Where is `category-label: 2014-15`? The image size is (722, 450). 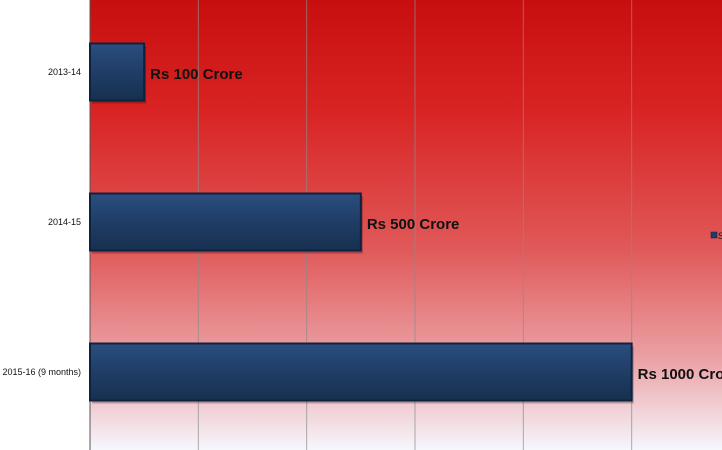 category-label: 2014-15 is located at coordinates (64, 222).